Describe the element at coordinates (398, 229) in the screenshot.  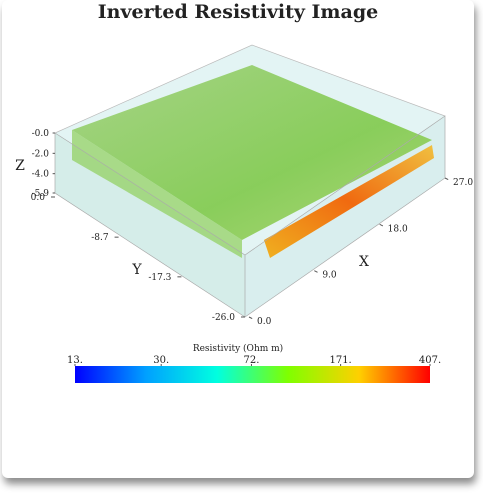
I see `tick-label: 18.0` at that location.